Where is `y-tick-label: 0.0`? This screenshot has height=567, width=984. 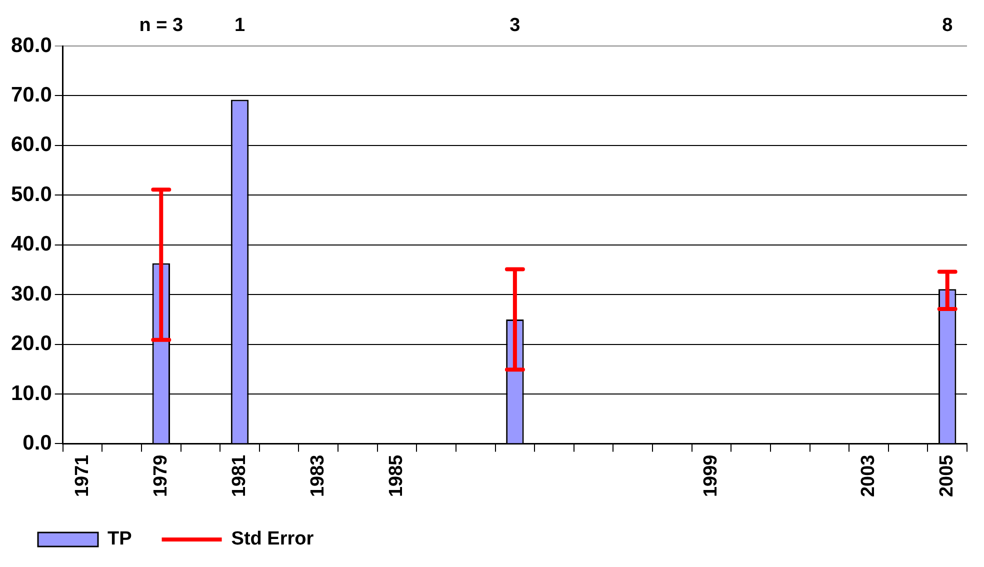 y-tick-label: 0.0 is located at coordinates (37, 443).